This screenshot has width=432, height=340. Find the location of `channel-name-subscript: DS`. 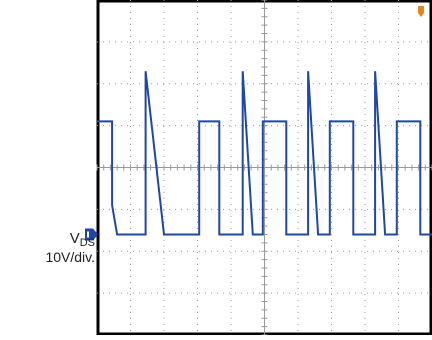

channel-name-subscript: DS is located at coordinates (87, 243).